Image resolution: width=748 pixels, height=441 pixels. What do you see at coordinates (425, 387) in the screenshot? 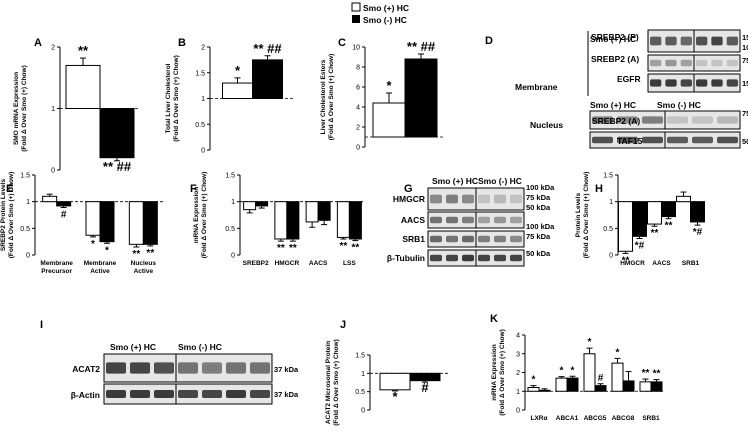
I see `significance-label: #` at bounding box center [425, 387].